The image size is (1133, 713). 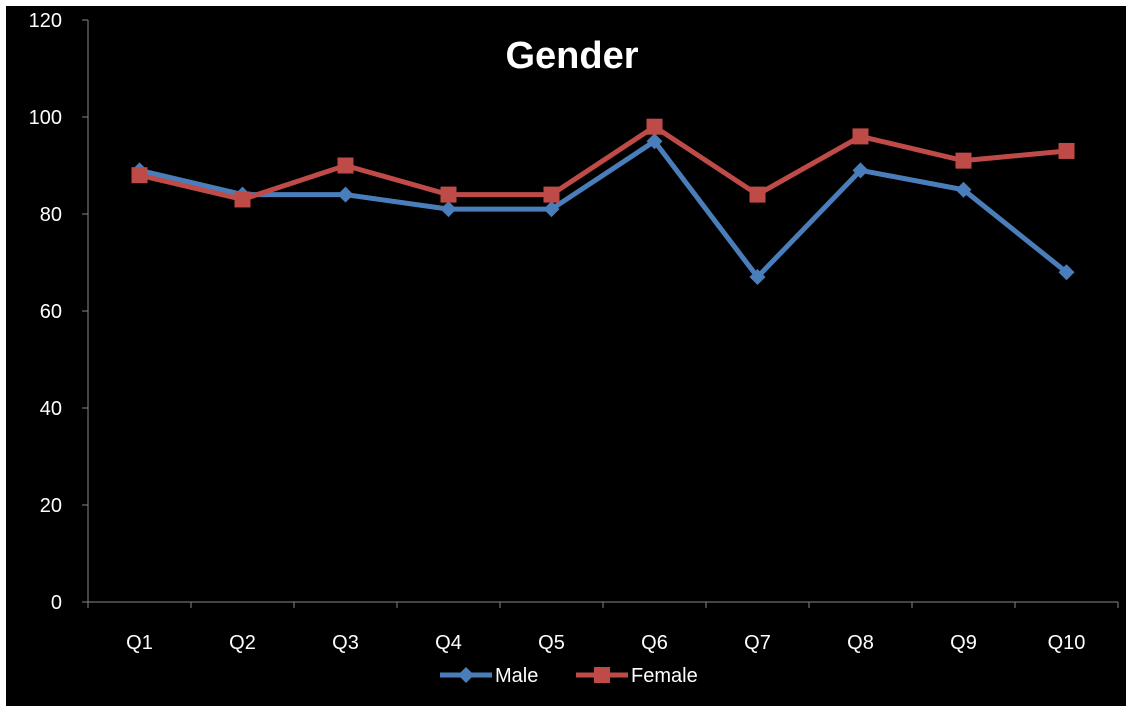 What do you see at coordinates (345, 643) in the screenshot?
I see `x-tick-label: Q3` at bounding box center [345, 643].